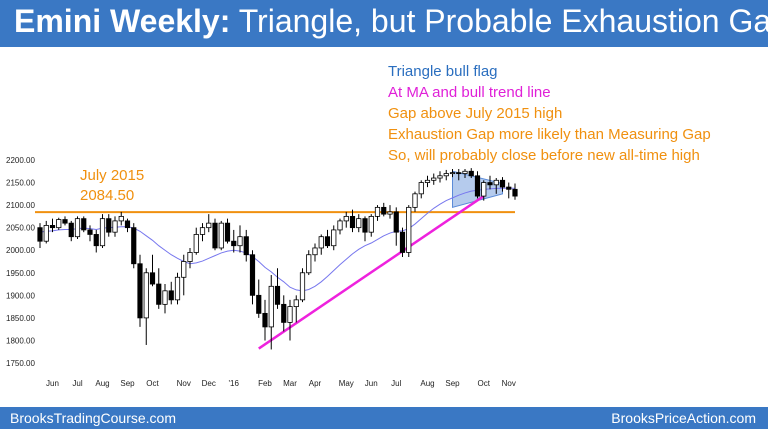  I want to click on x-tick-label: Nov, so click(509, 383).